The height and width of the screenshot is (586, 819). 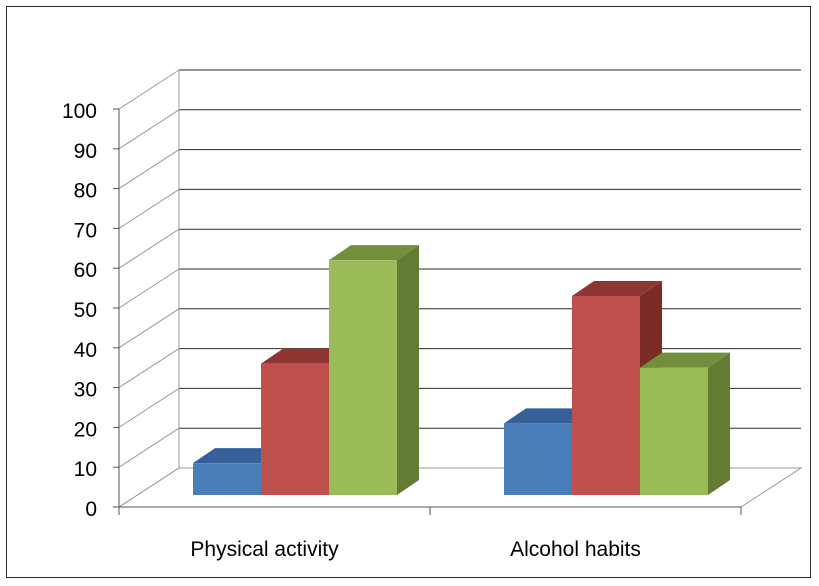 What do you see at coordinates (85, 270) in the screenshot?
I see `y-tick-label: 60` at bounding box center [85, 270].